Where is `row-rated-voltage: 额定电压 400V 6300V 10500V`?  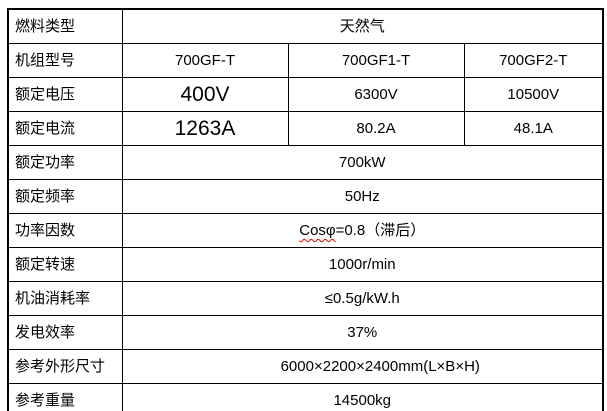
row-rated-voltage: 额定电压 400V 6300V 10500V is located at coordinates (305, 94).